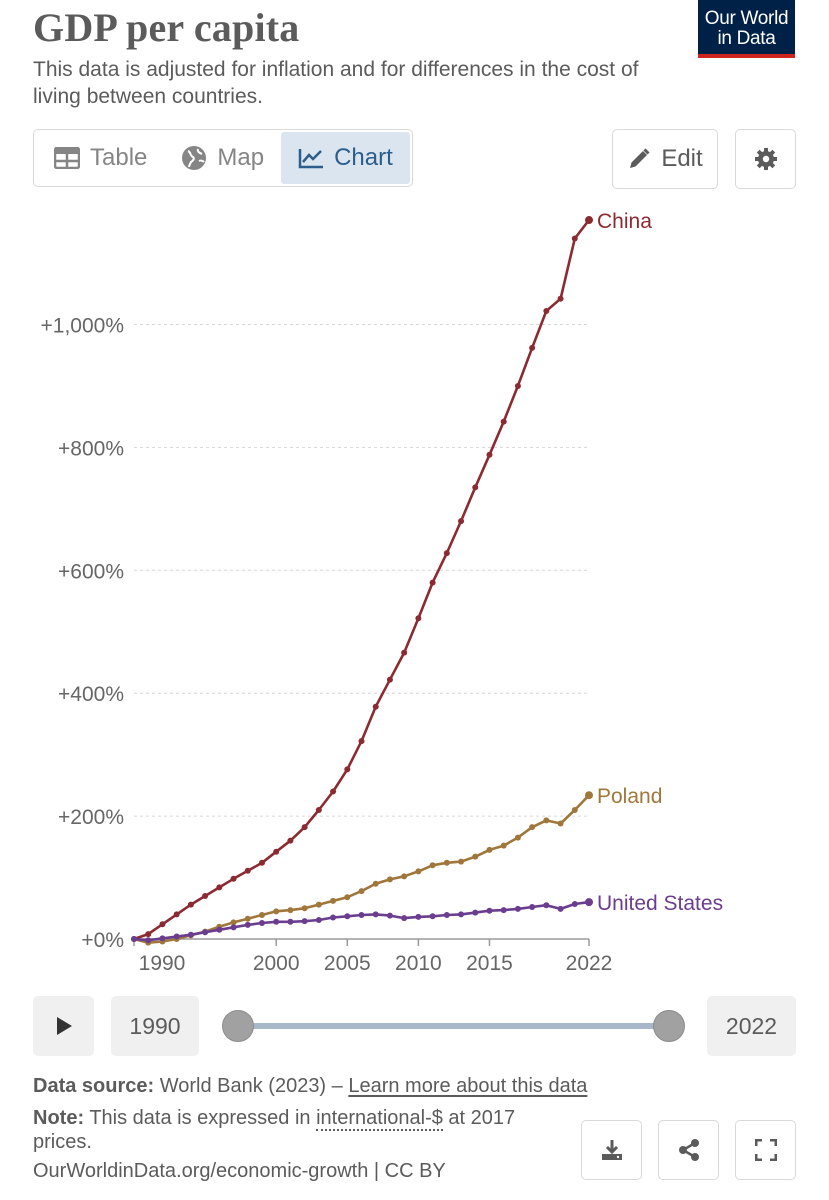 The width and height of the screenshot is (829, 1200). I want to click on timeline-start-year: 1990, so click(155, 1026).